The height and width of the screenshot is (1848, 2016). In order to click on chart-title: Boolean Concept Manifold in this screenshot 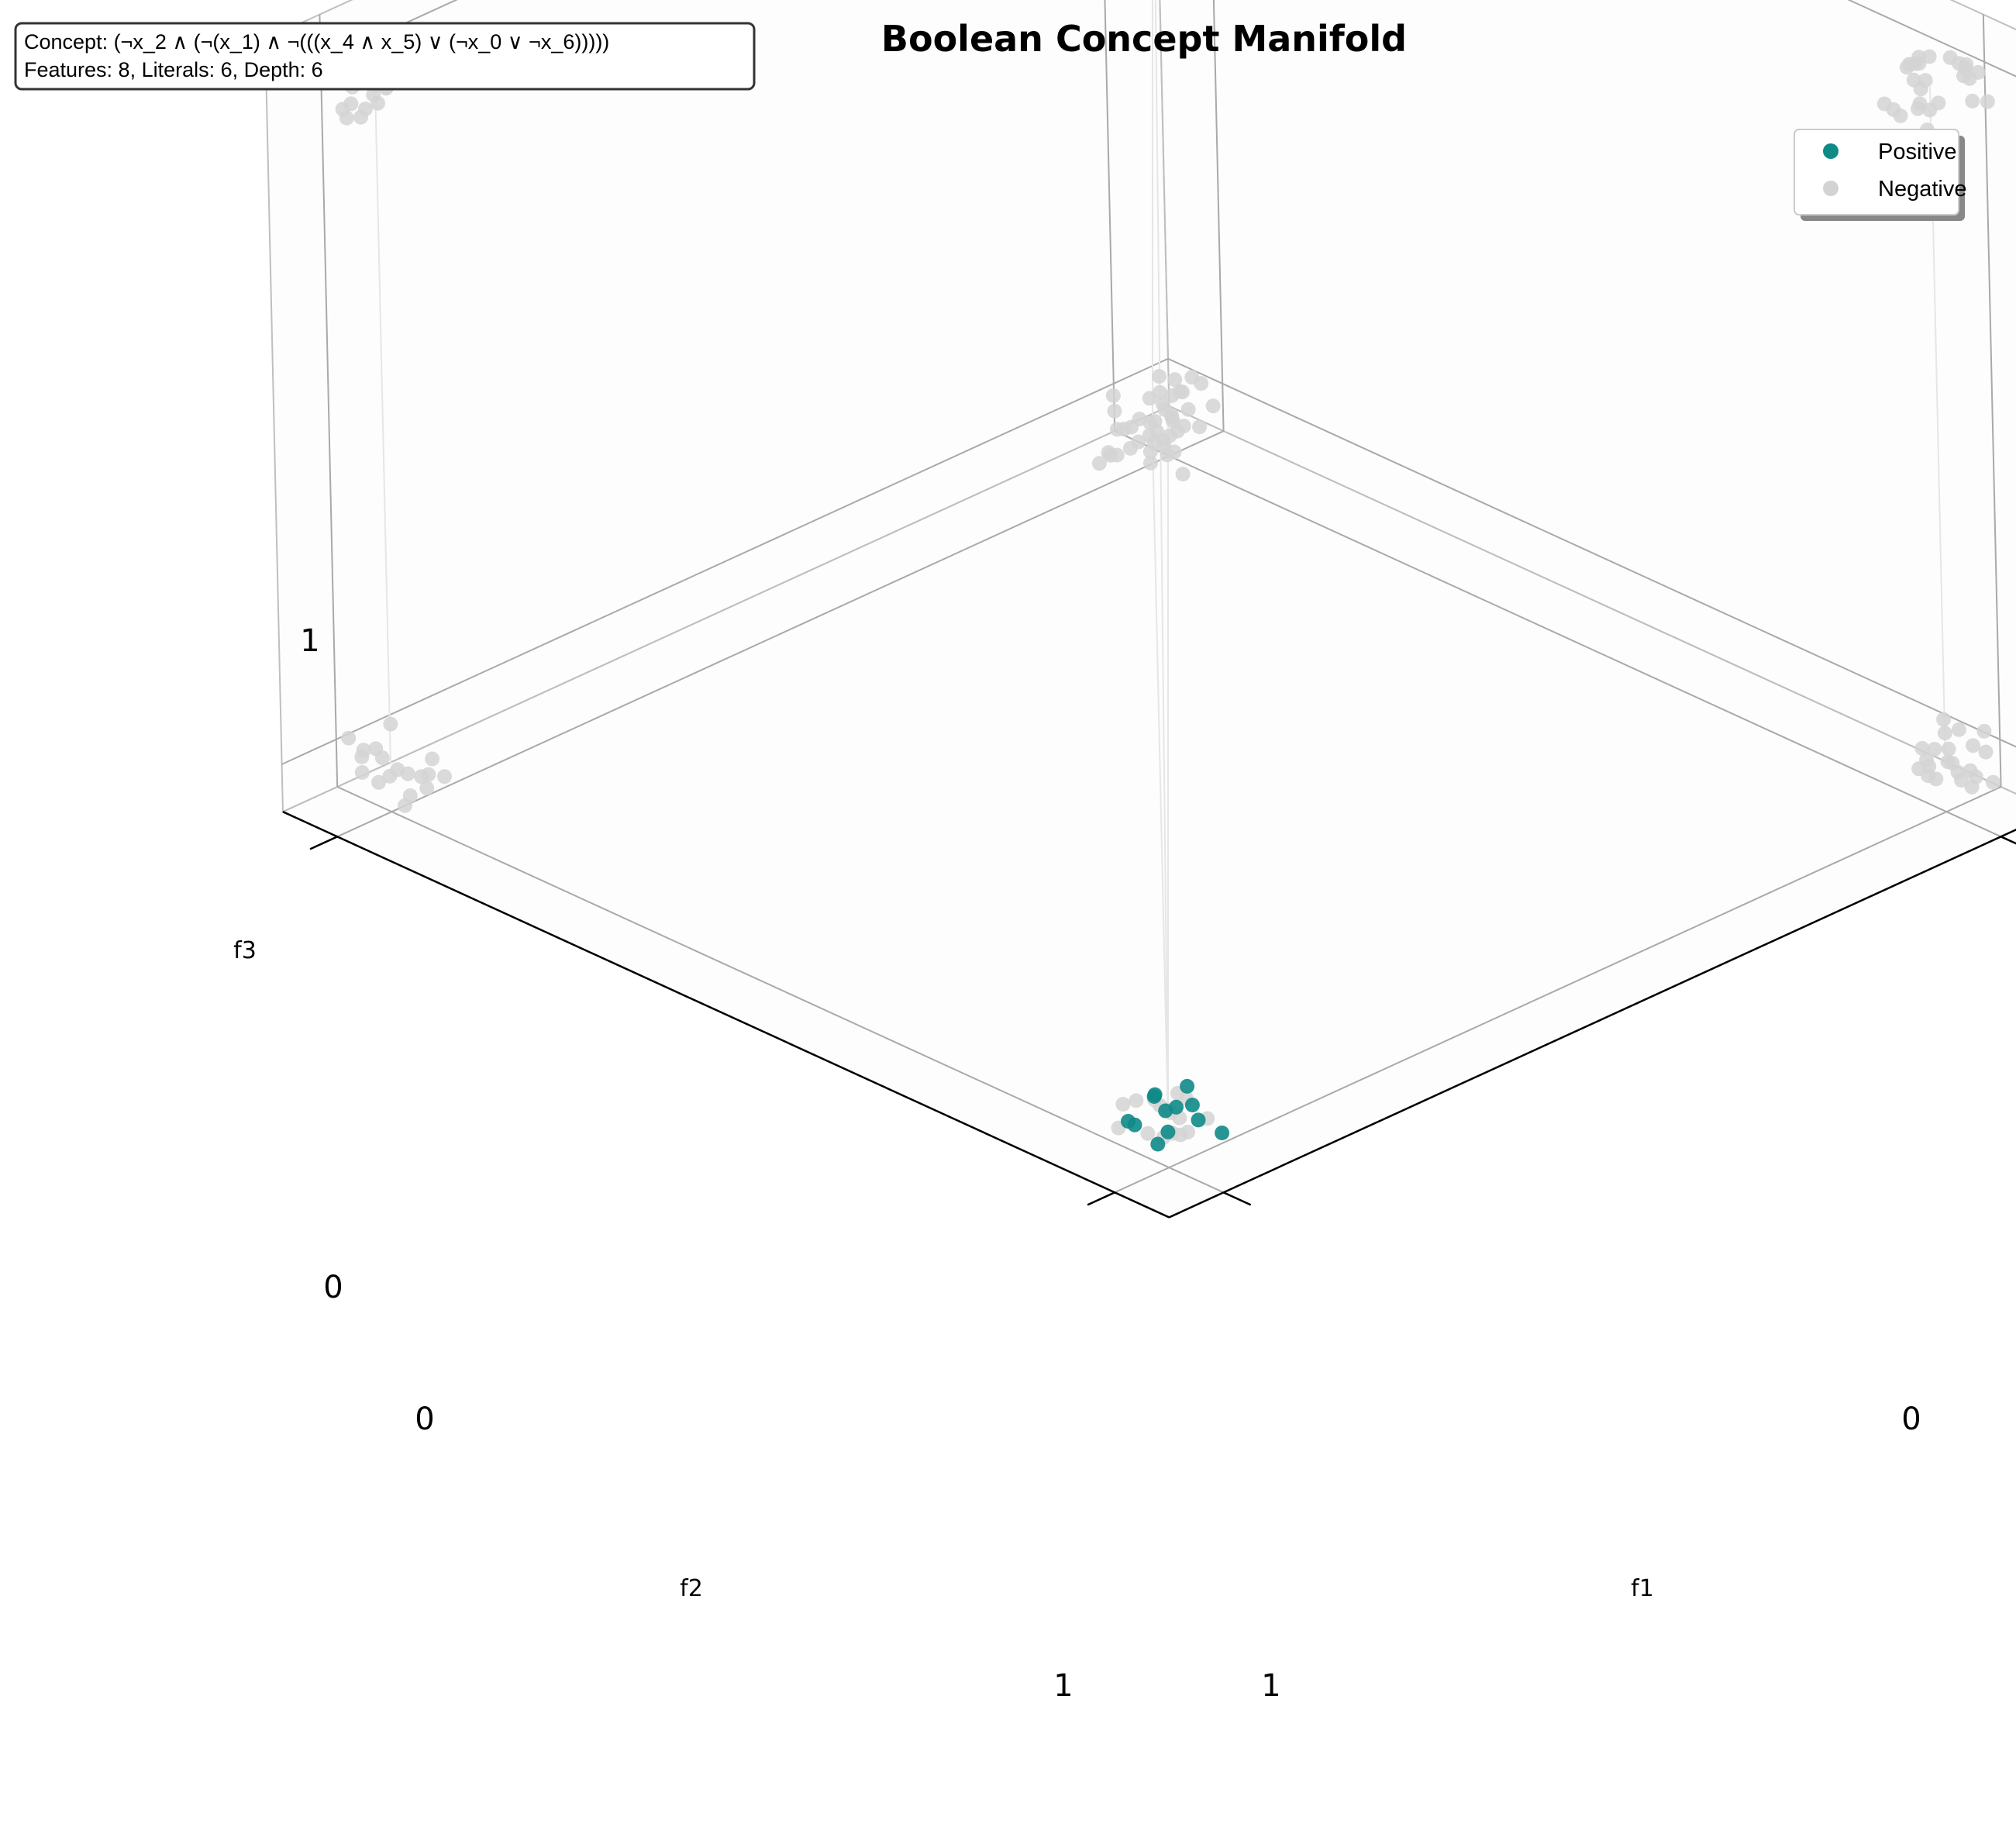, I will do `click(1144, 39)`.